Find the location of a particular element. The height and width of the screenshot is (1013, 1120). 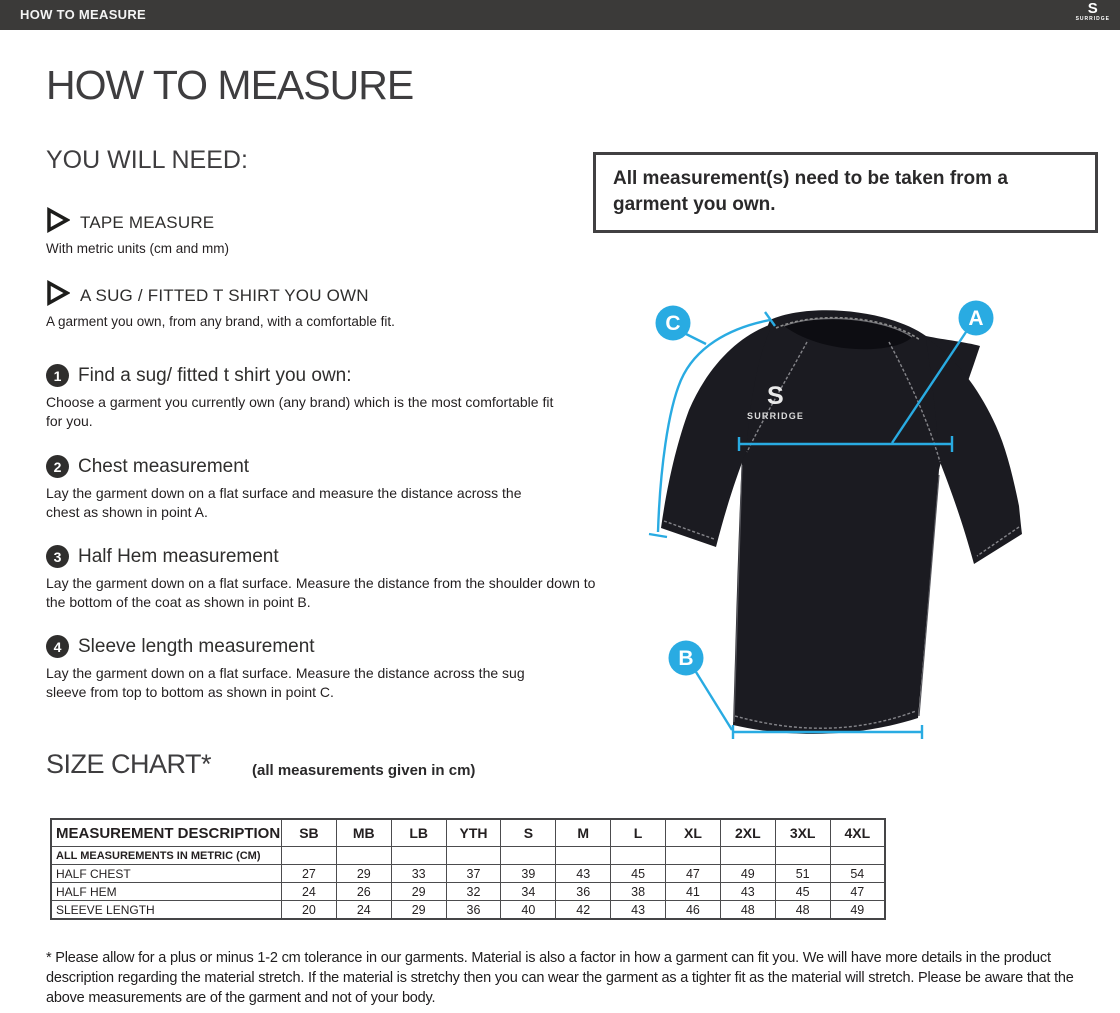

column-header-size: MB is located at coordinates (363, 832).